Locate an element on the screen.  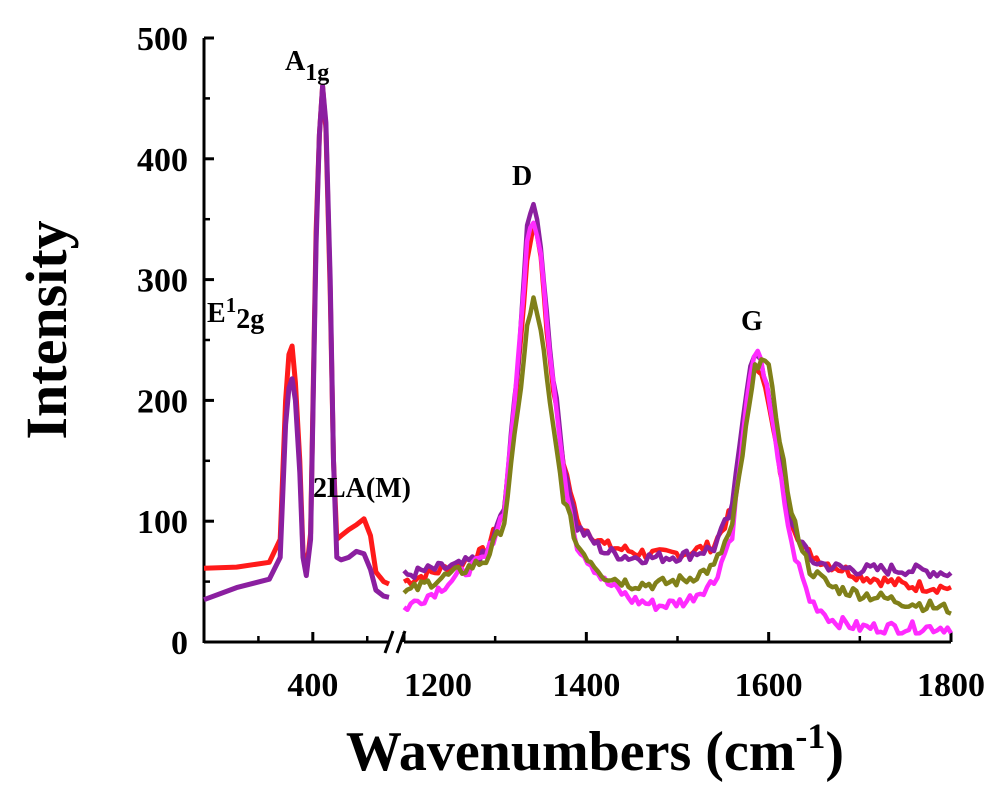
y-tick-label-400: 400 is located at coordinates (162, 160).